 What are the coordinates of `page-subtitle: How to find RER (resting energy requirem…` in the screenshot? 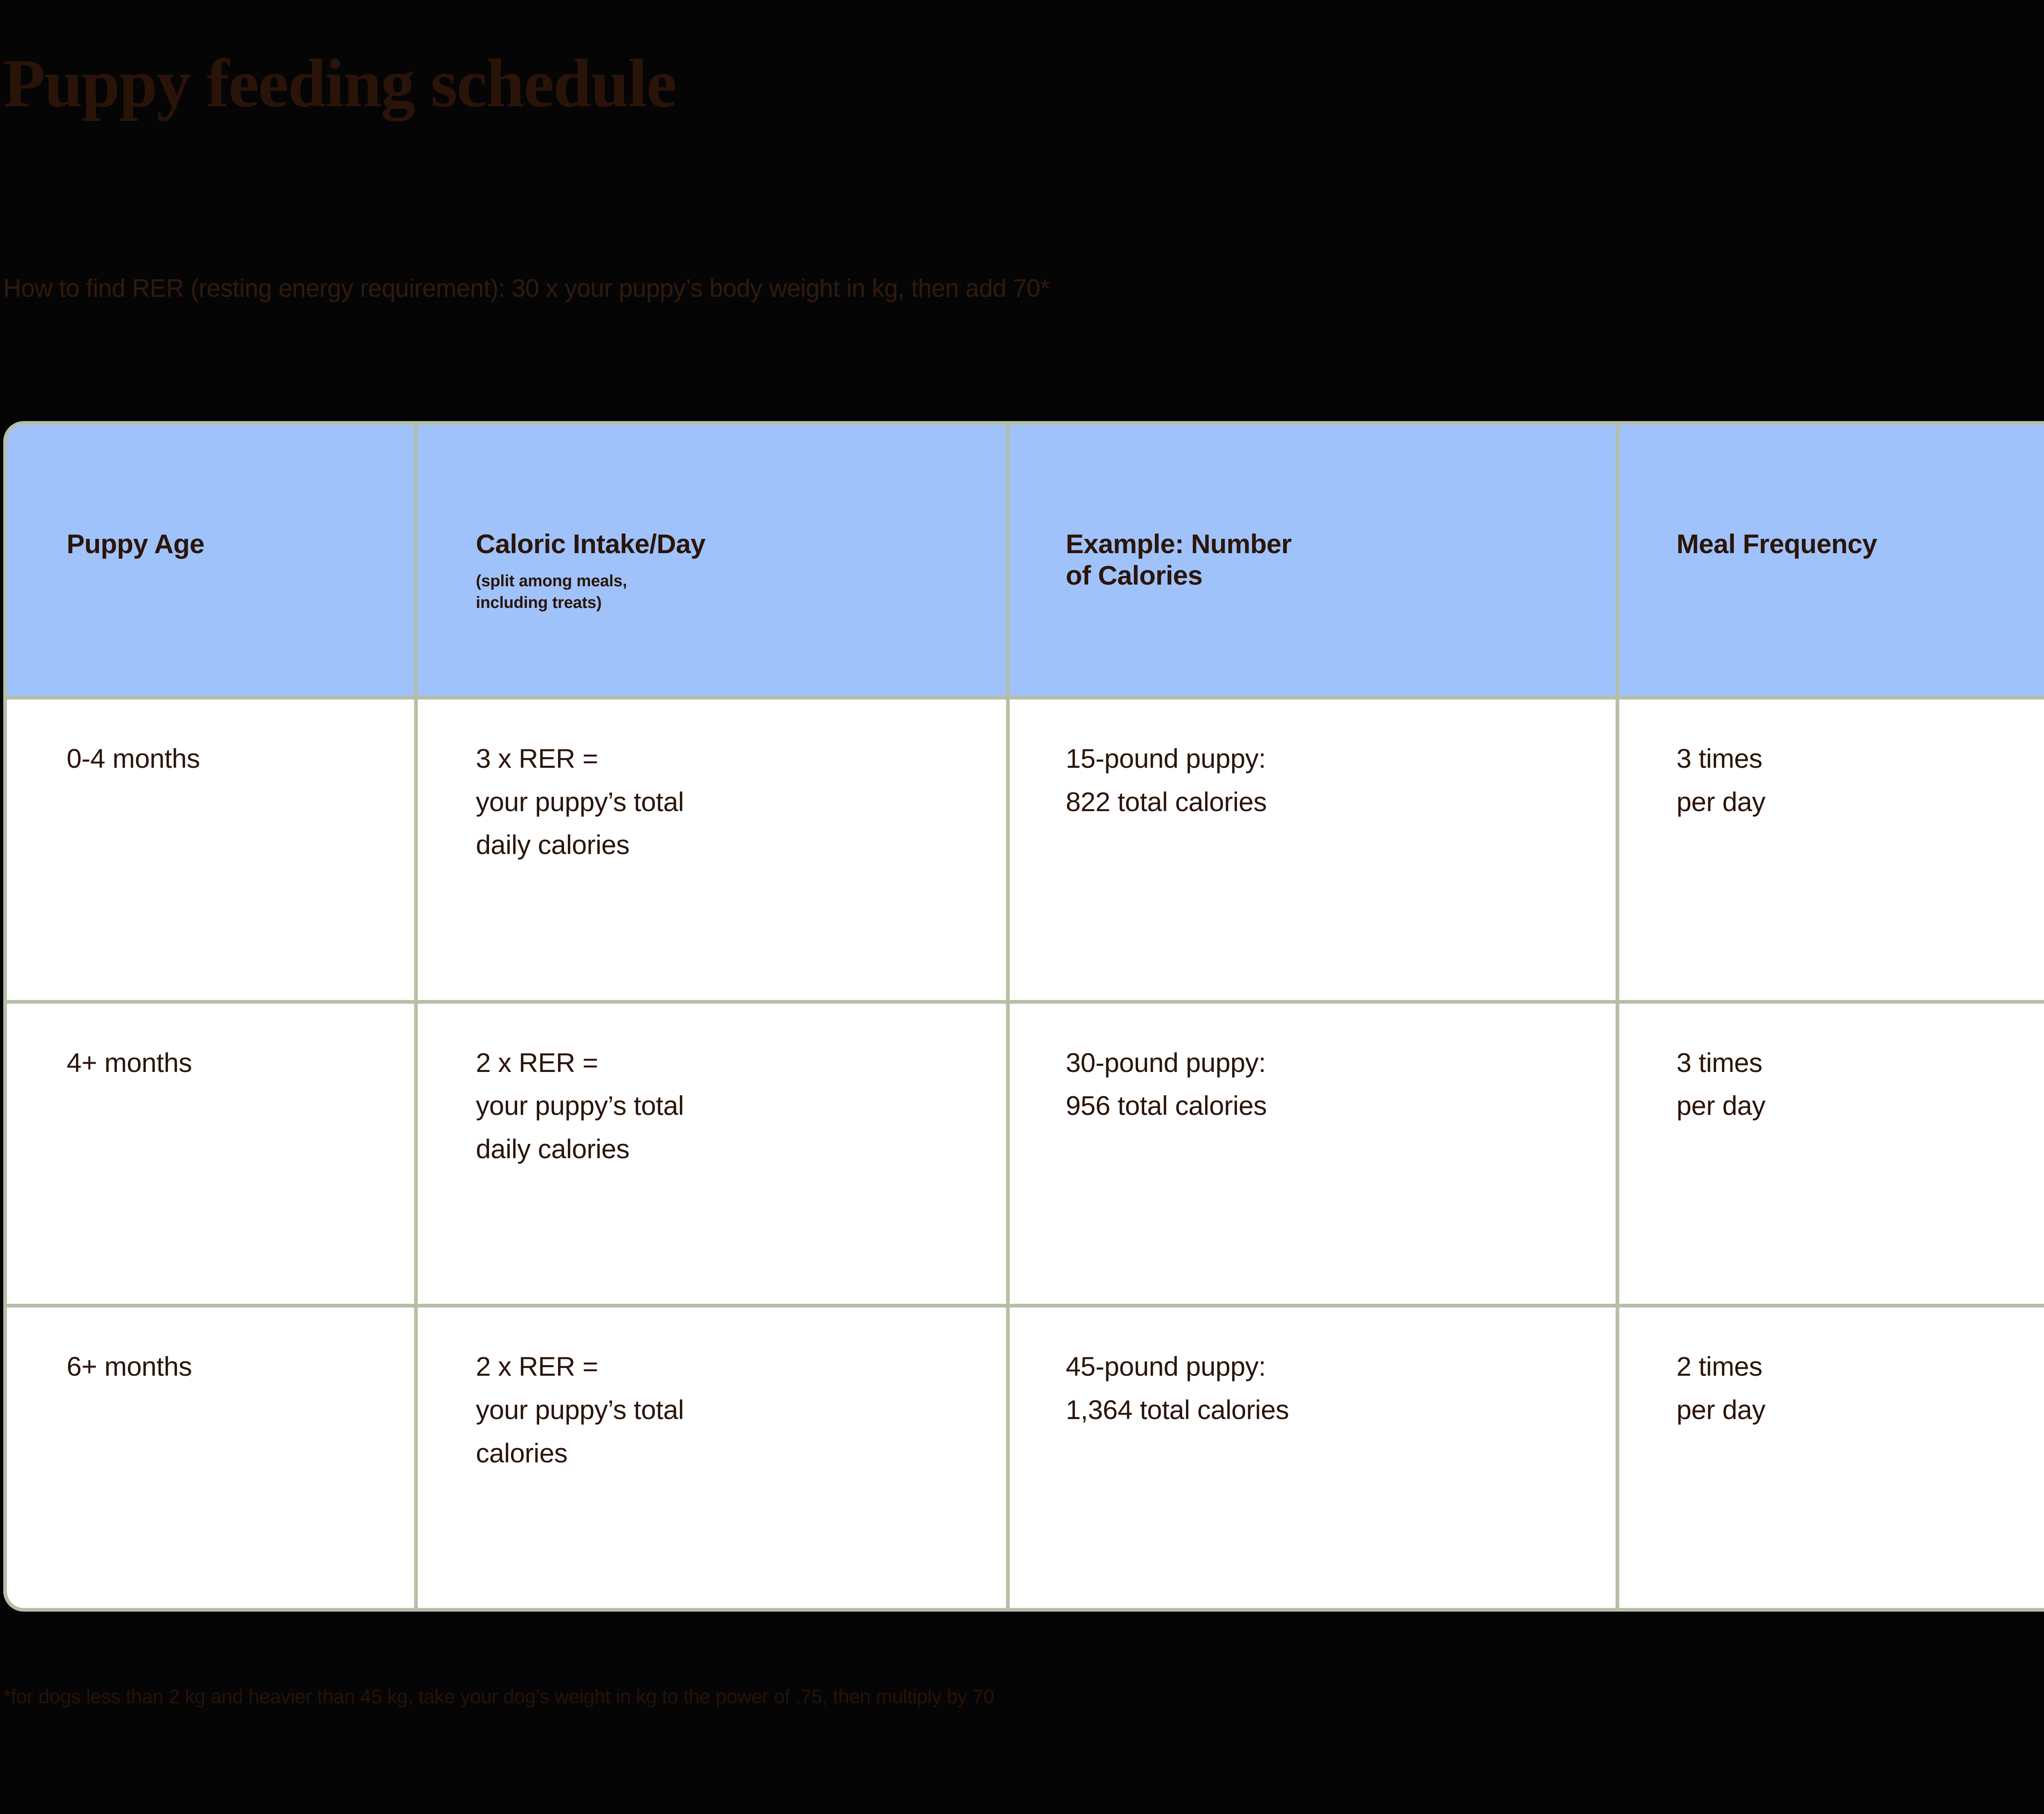 It's located at (526, 288).